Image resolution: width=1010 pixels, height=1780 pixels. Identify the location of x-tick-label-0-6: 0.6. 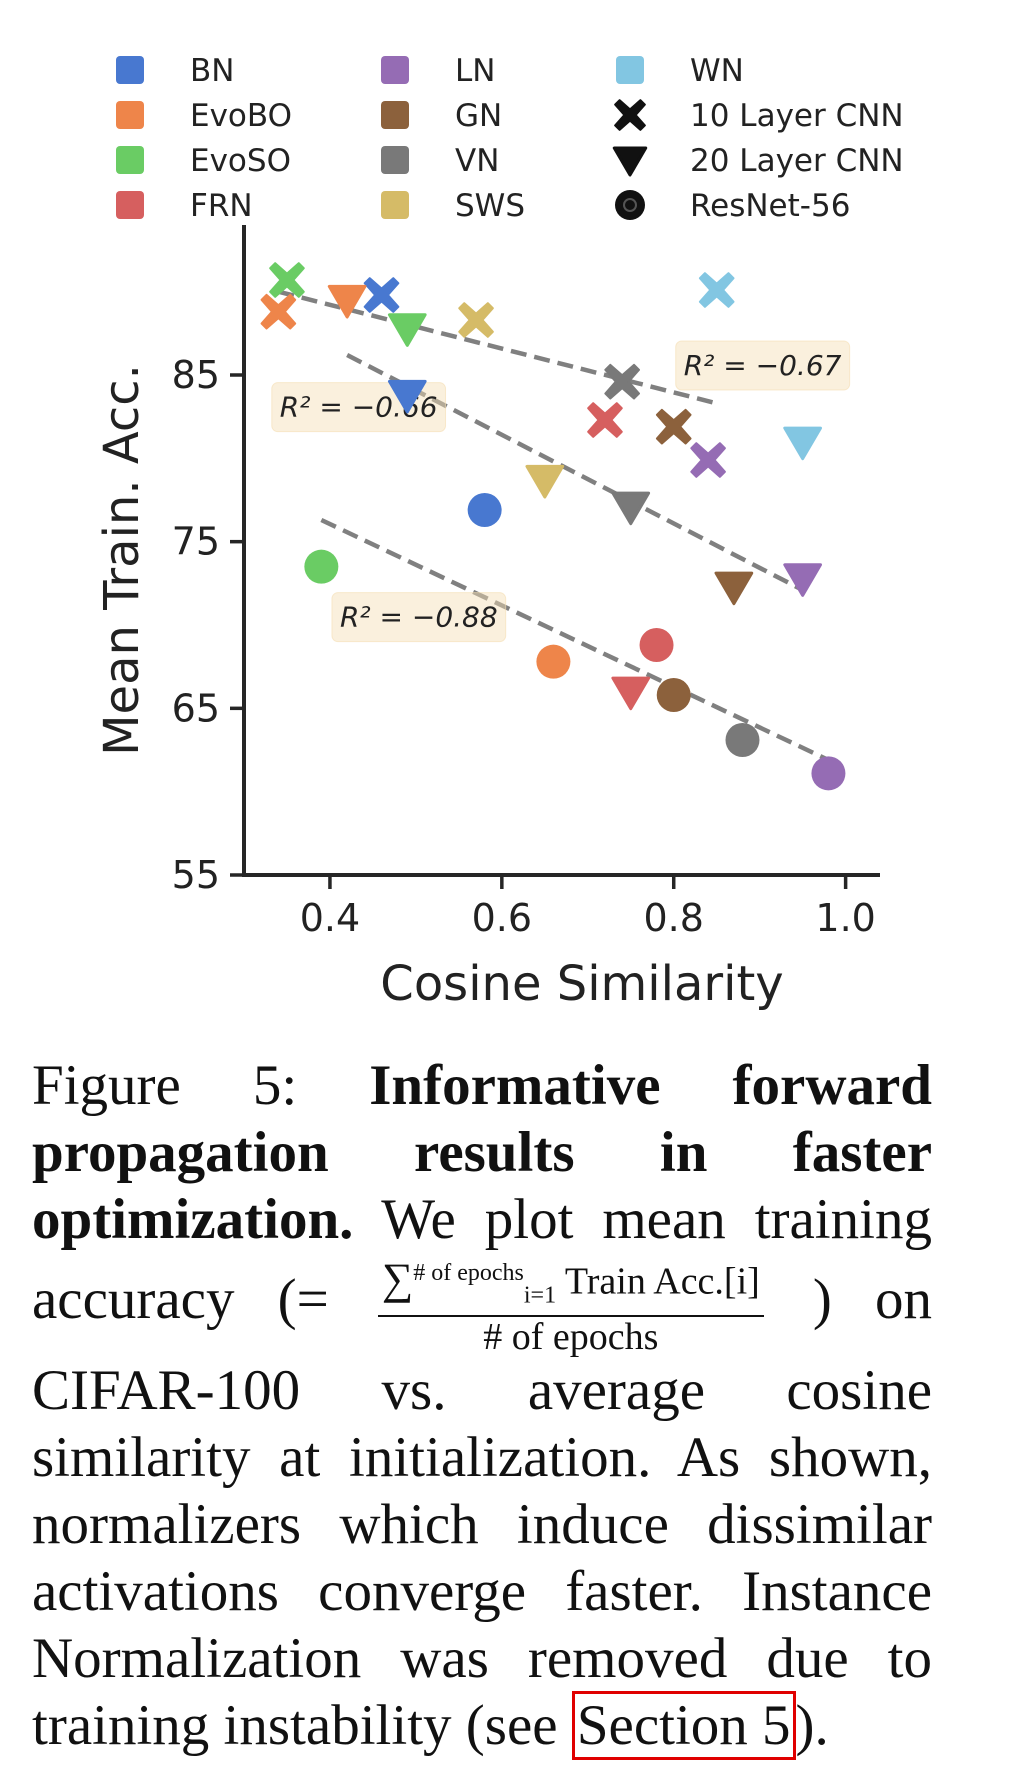
(502, 918).